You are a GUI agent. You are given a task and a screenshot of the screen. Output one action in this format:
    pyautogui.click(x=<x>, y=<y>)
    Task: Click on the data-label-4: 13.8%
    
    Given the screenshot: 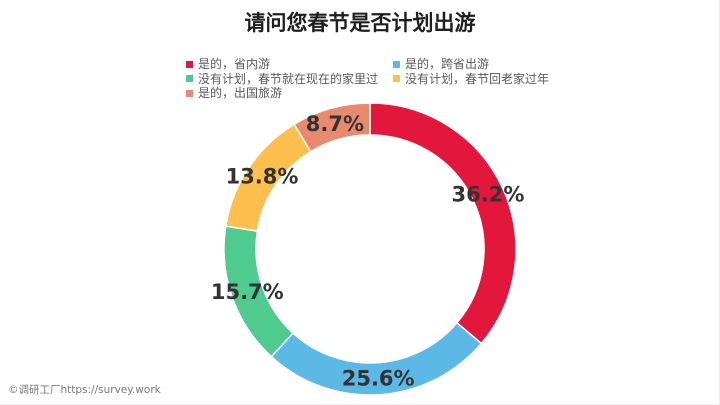 What is the action you would take?
    pyautogui.click(x=262, y=177)
    